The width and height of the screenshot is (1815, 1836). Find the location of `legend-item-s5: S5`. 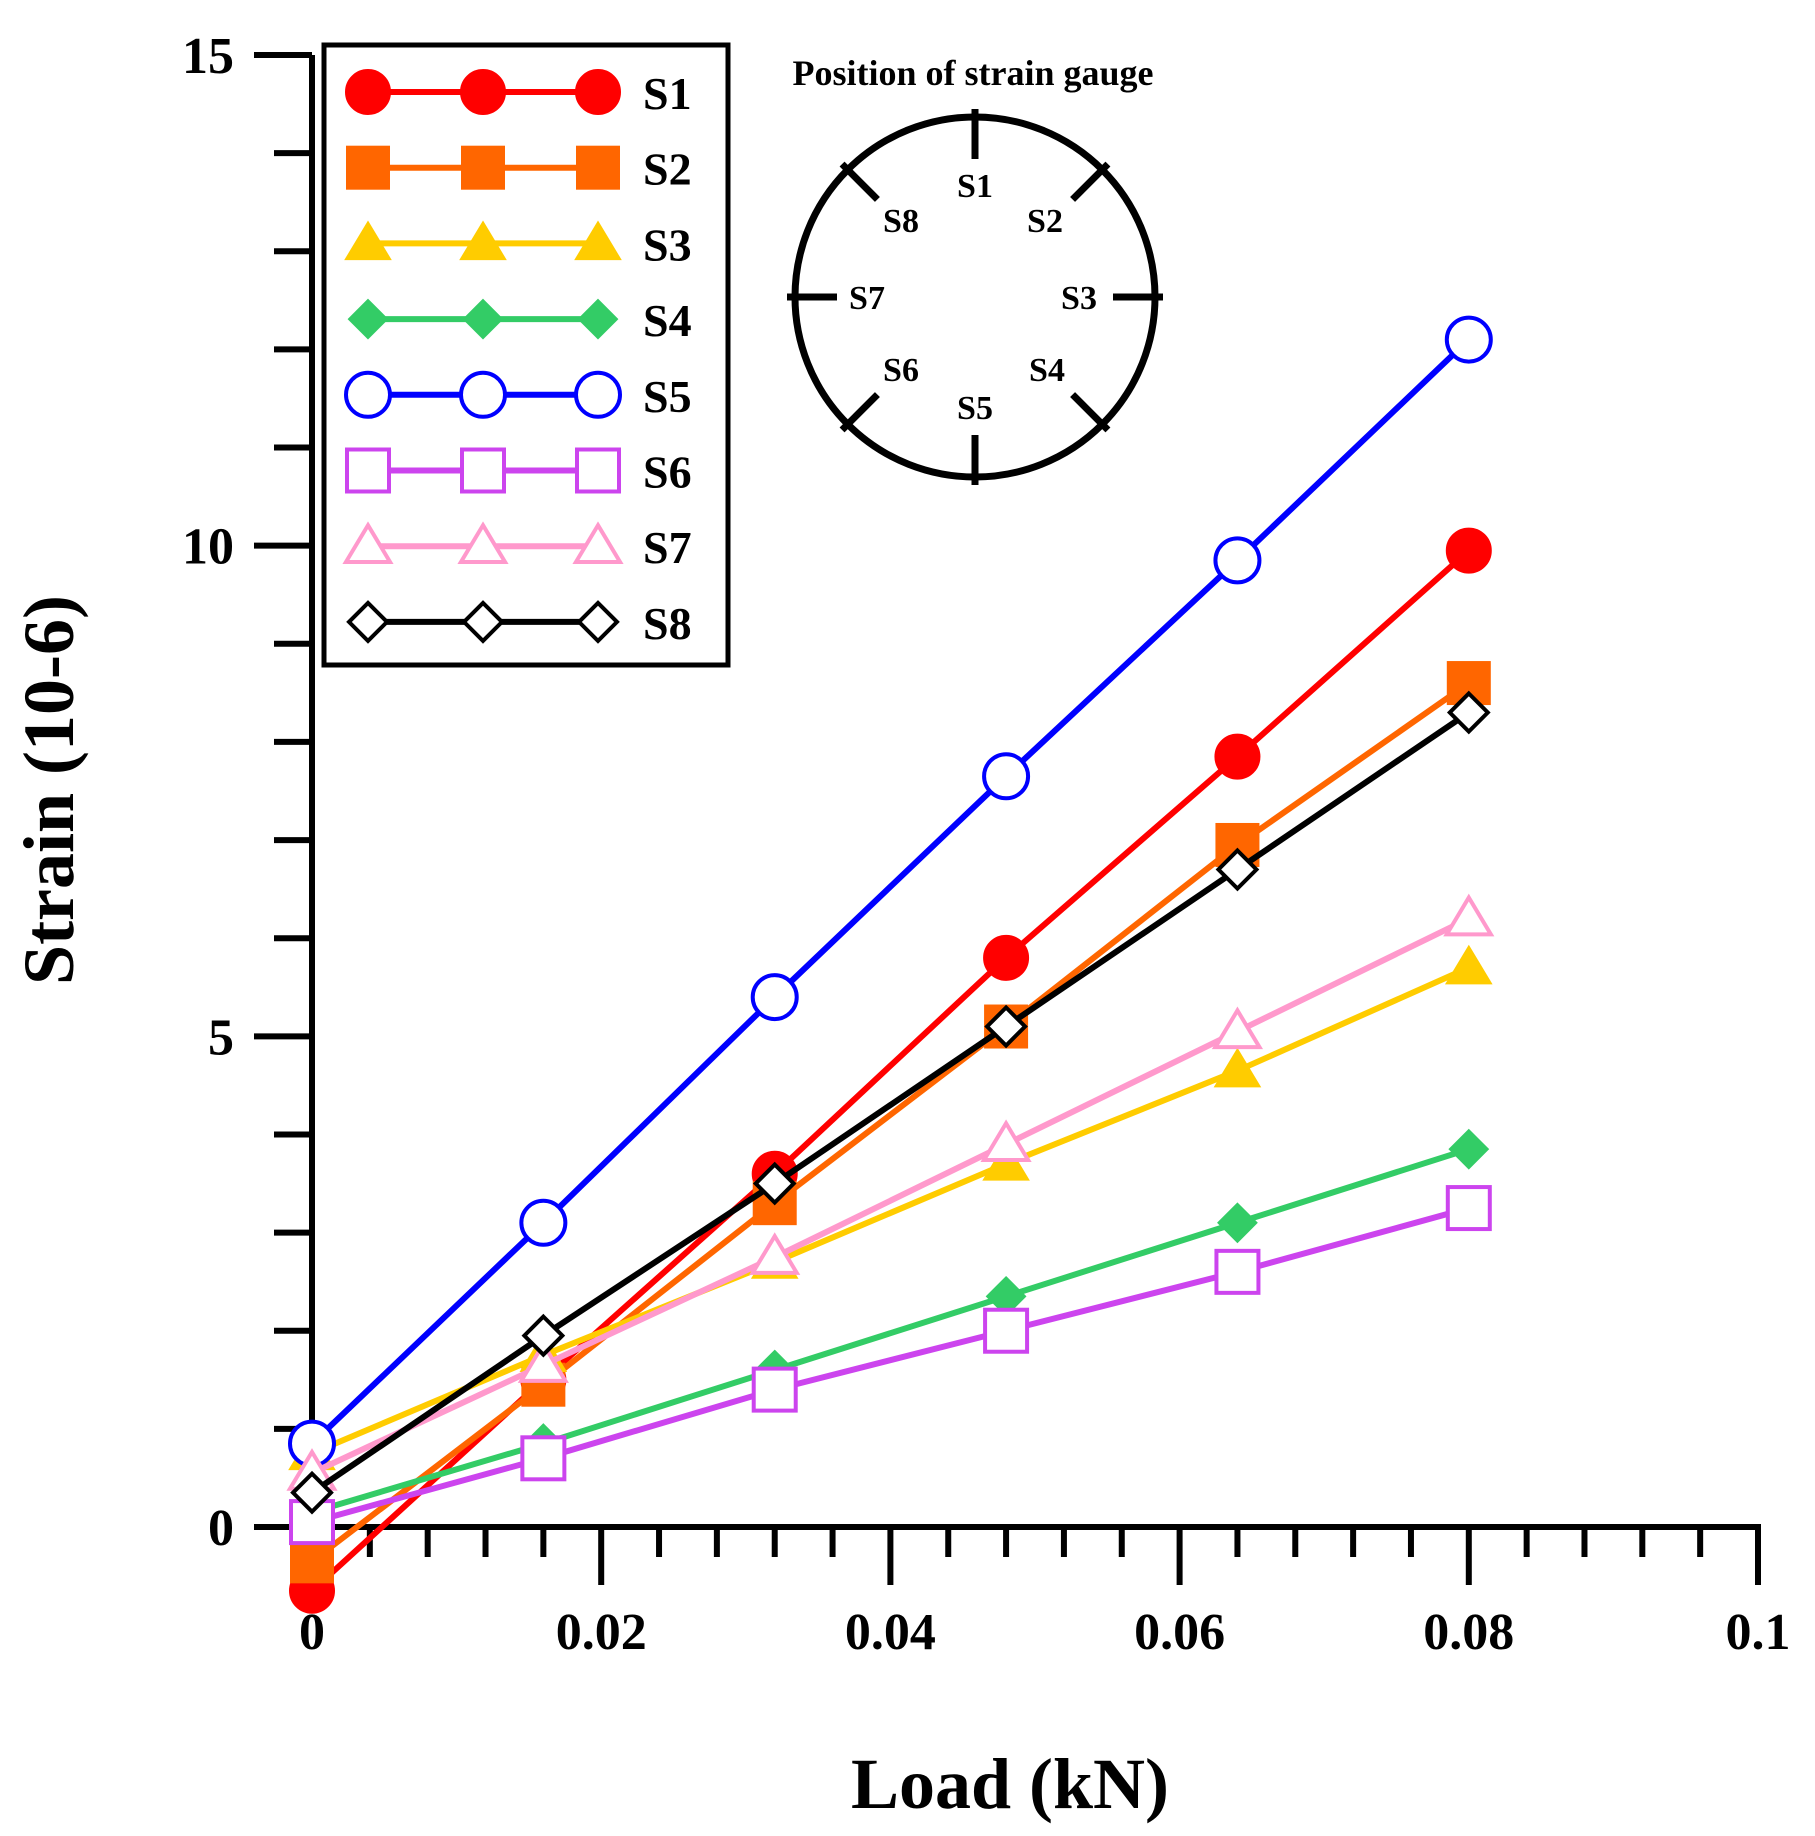

legend-item-s5: S5 is located at coordinates (518, 396).